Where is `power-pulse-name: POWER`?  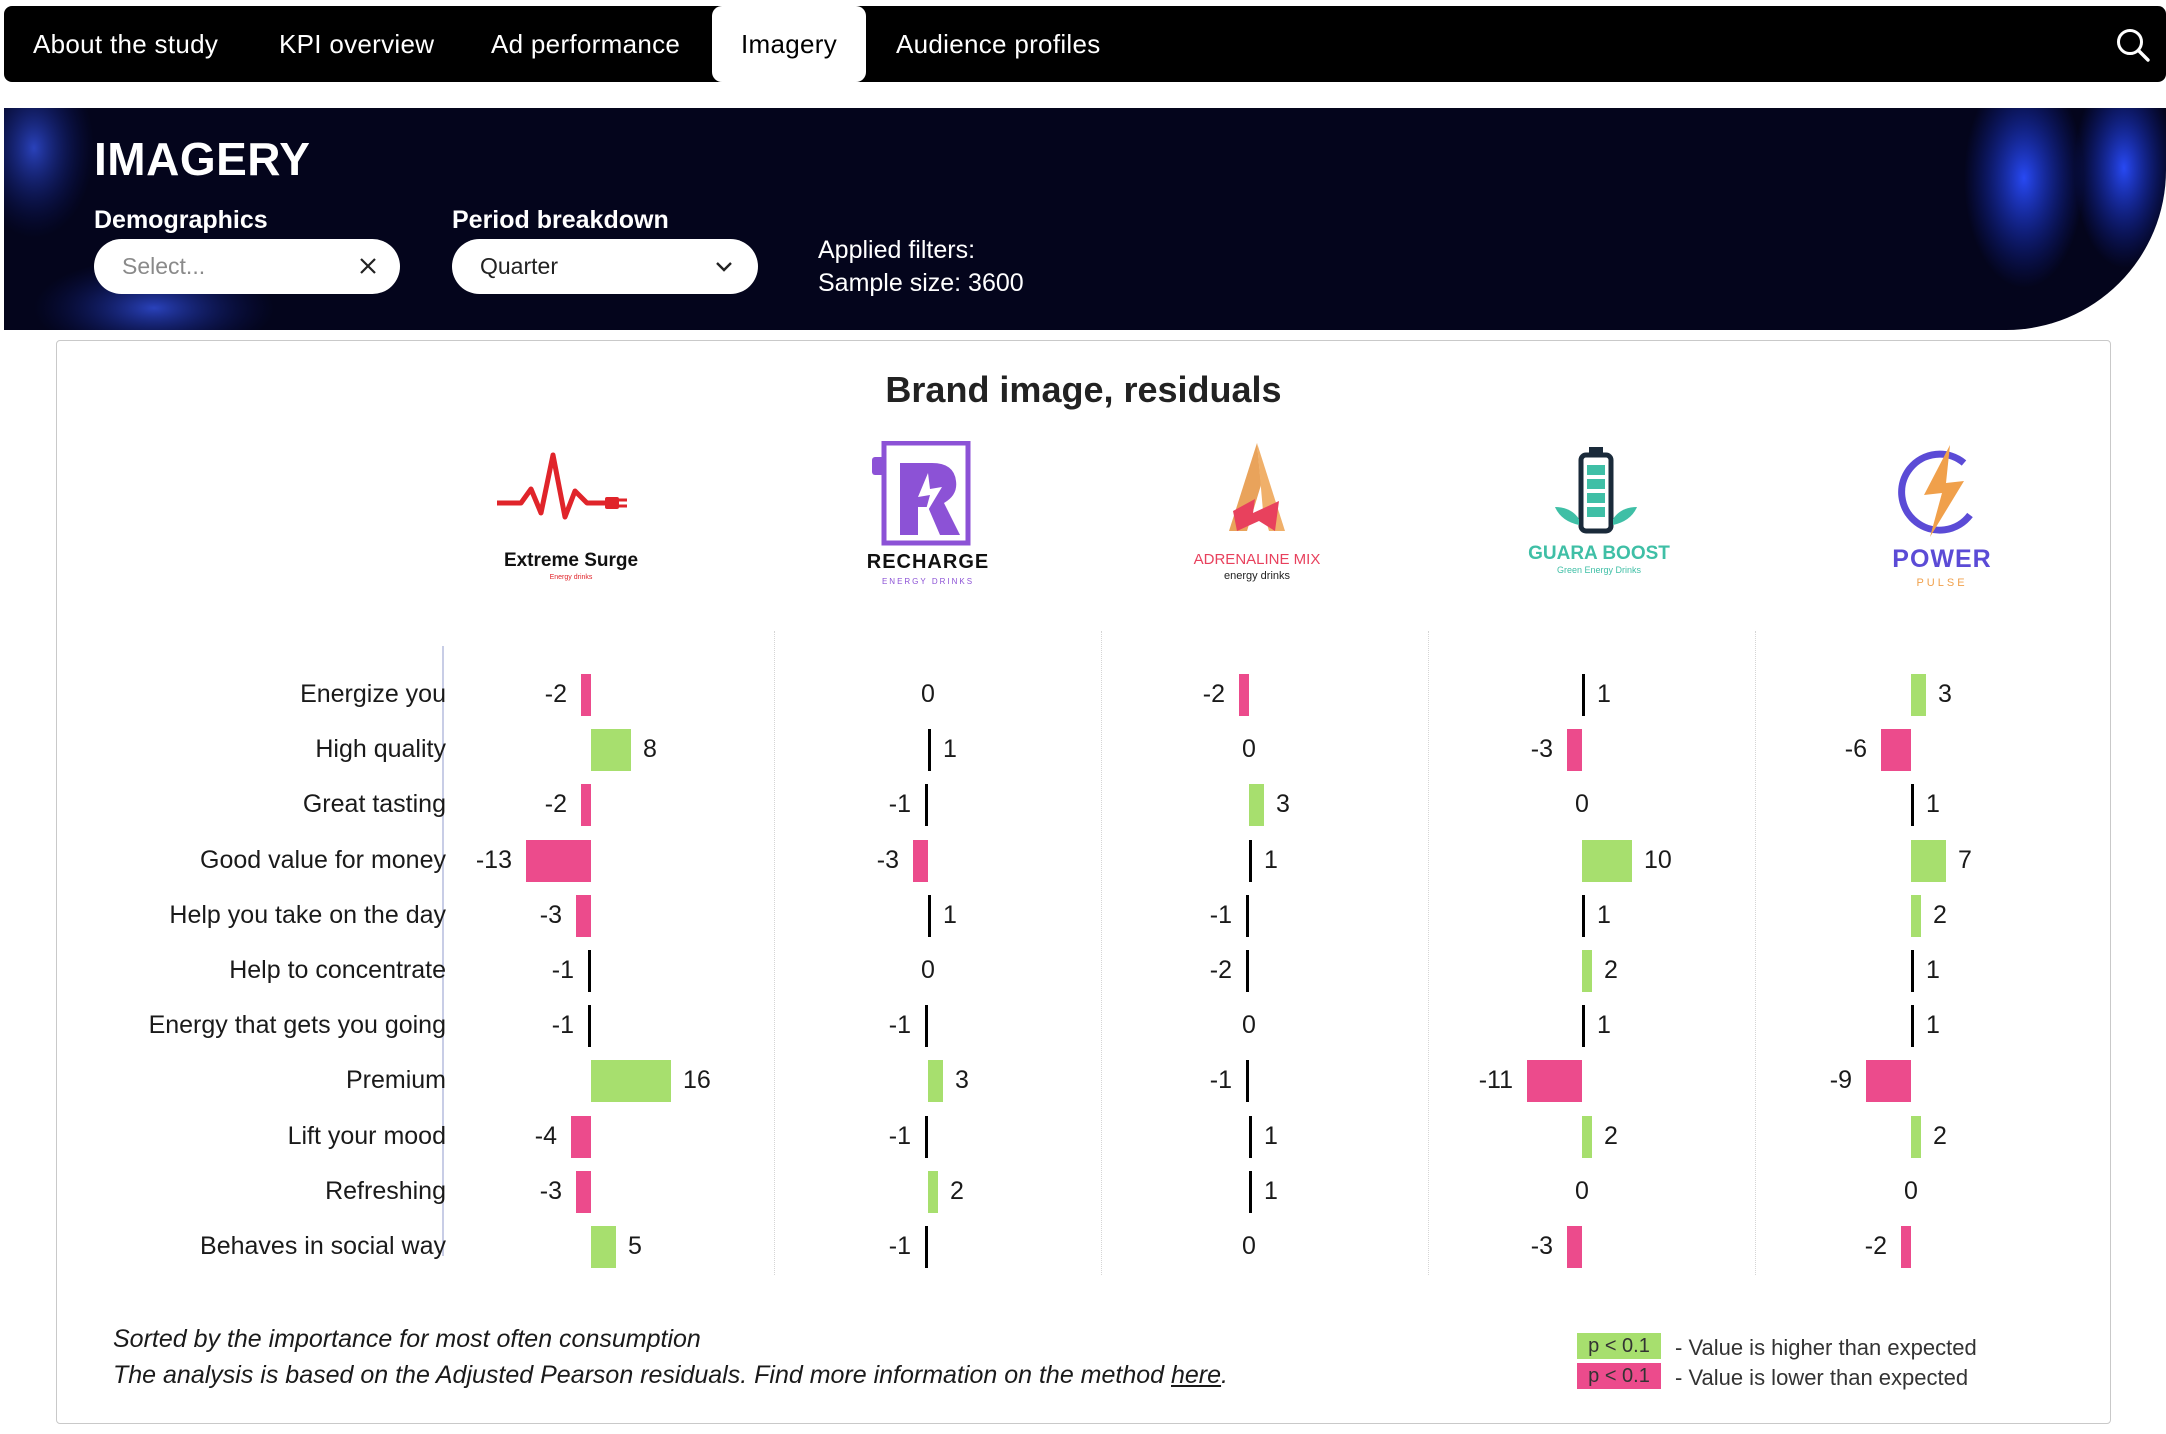 power-pulse-name: POWER is located at coordinates (1942, 559).